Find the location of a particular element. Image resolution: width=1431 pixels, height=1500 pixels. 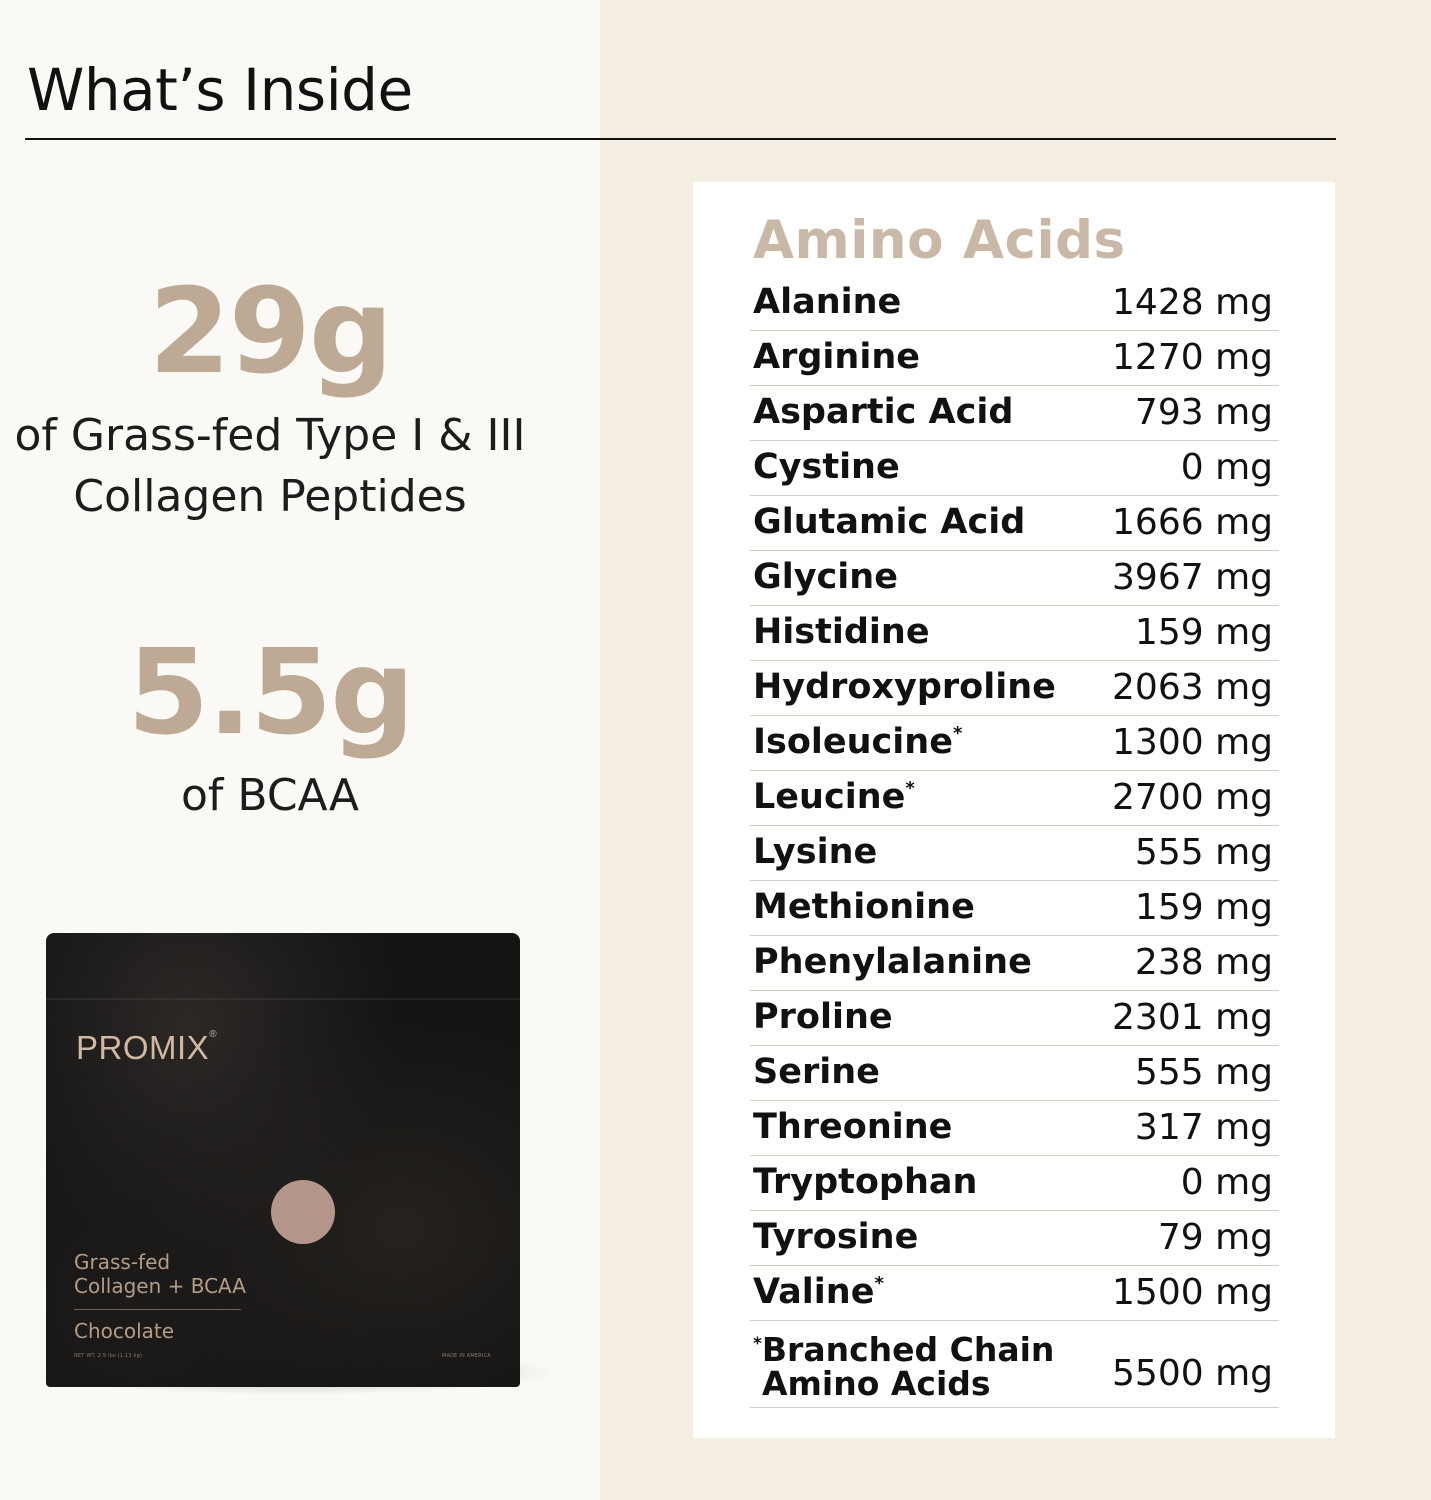

amino-acid-total-name: *Branched Chain Amino Acids is located at coordinates (904, 1366).